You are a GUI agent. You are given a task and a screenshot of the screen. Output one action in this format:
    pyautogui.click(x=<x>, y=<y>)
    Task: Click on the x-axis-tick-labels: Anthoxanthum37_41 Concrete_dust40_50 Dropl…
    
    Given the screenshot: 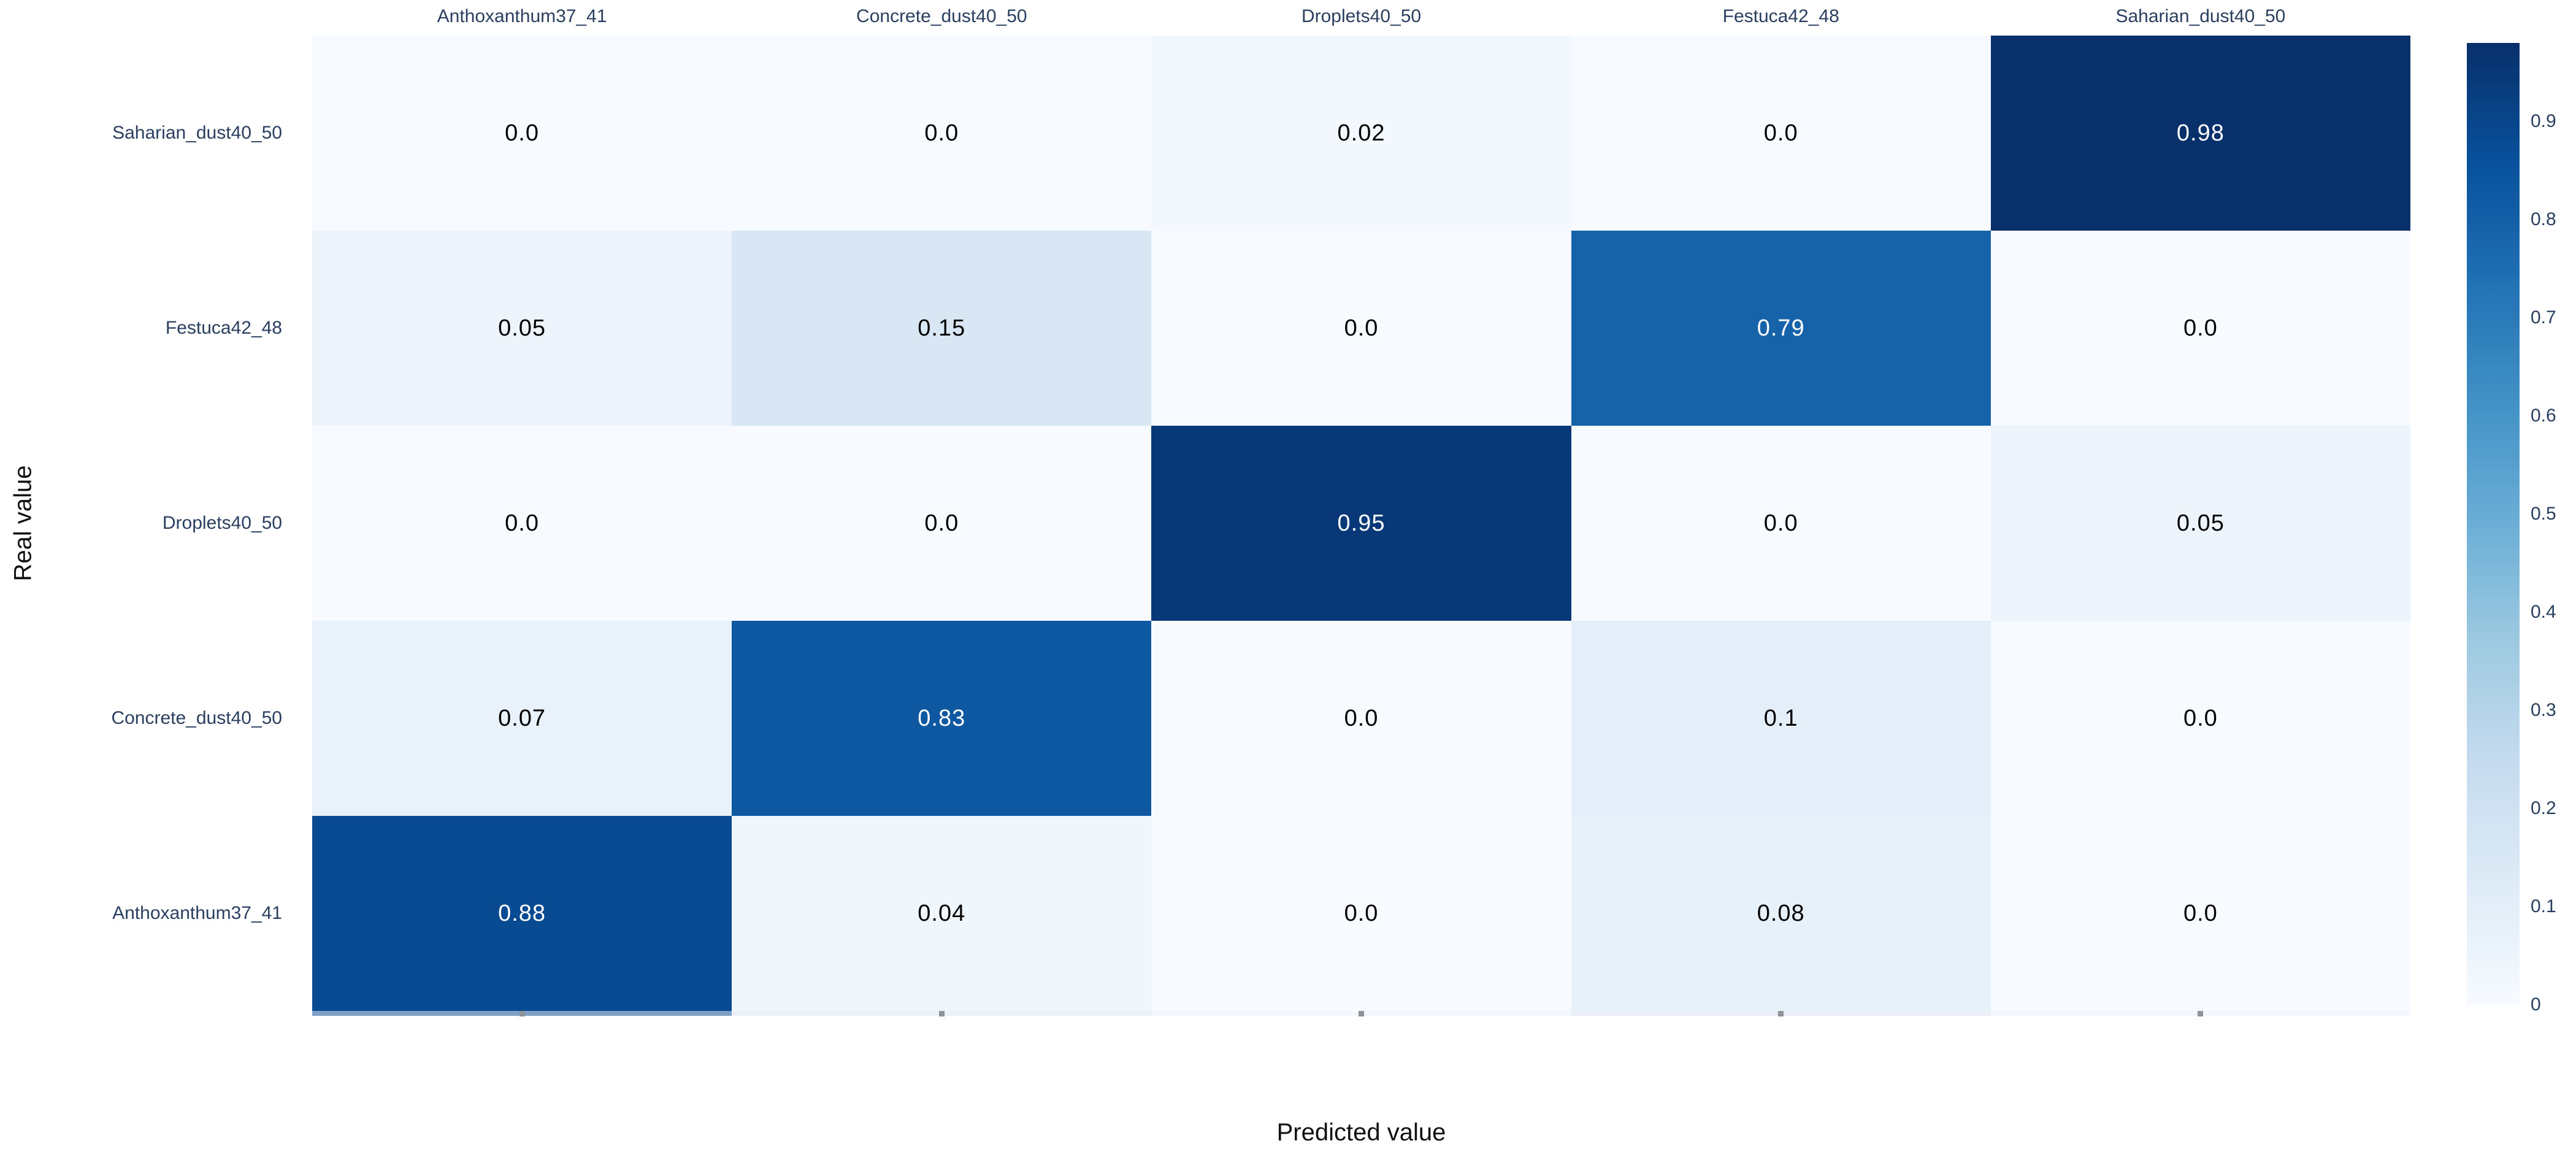 What is the action you would take?
    pyautogui.click(x=1361, y=14)
    